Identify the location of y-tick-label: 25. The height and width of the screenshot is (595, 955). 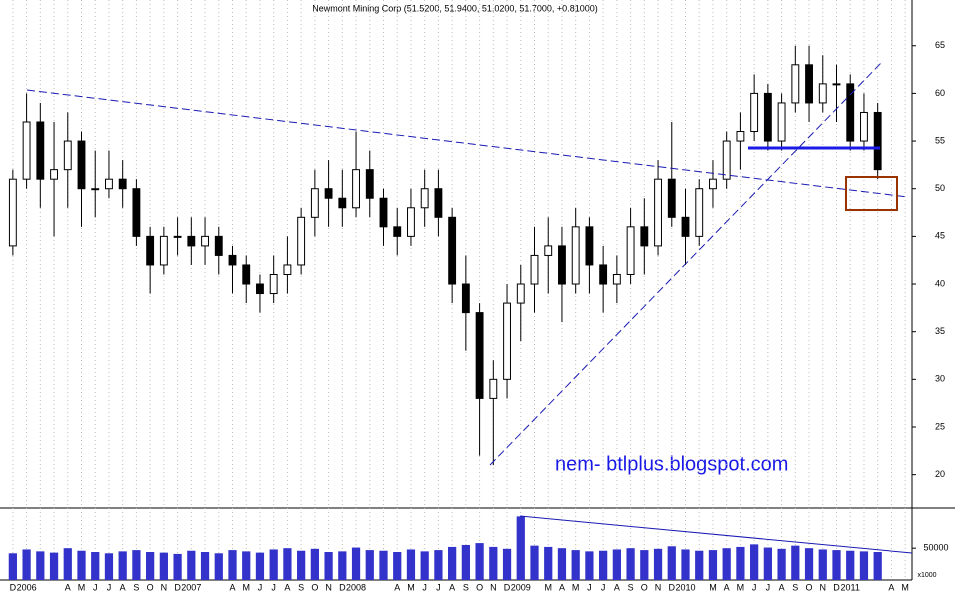
(940, 426).